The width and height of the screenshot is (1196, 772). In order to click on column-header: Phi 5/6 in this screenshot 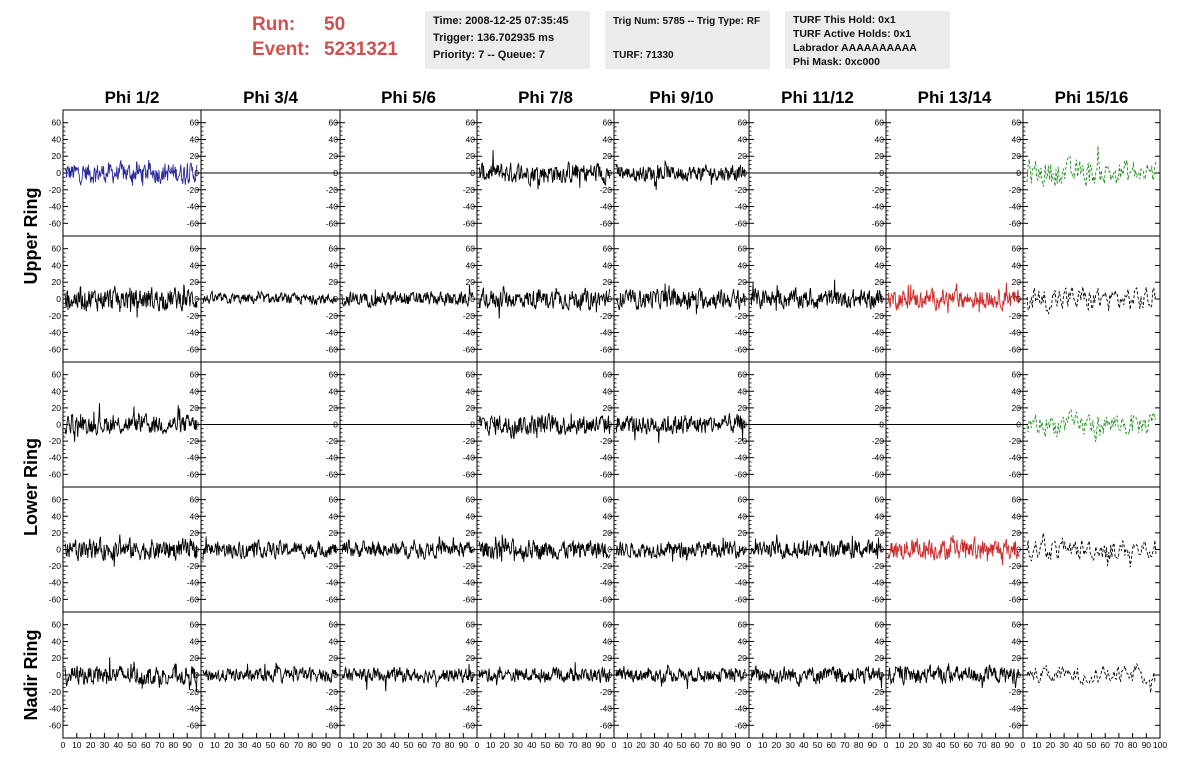, I will do `click(408, 97)`.